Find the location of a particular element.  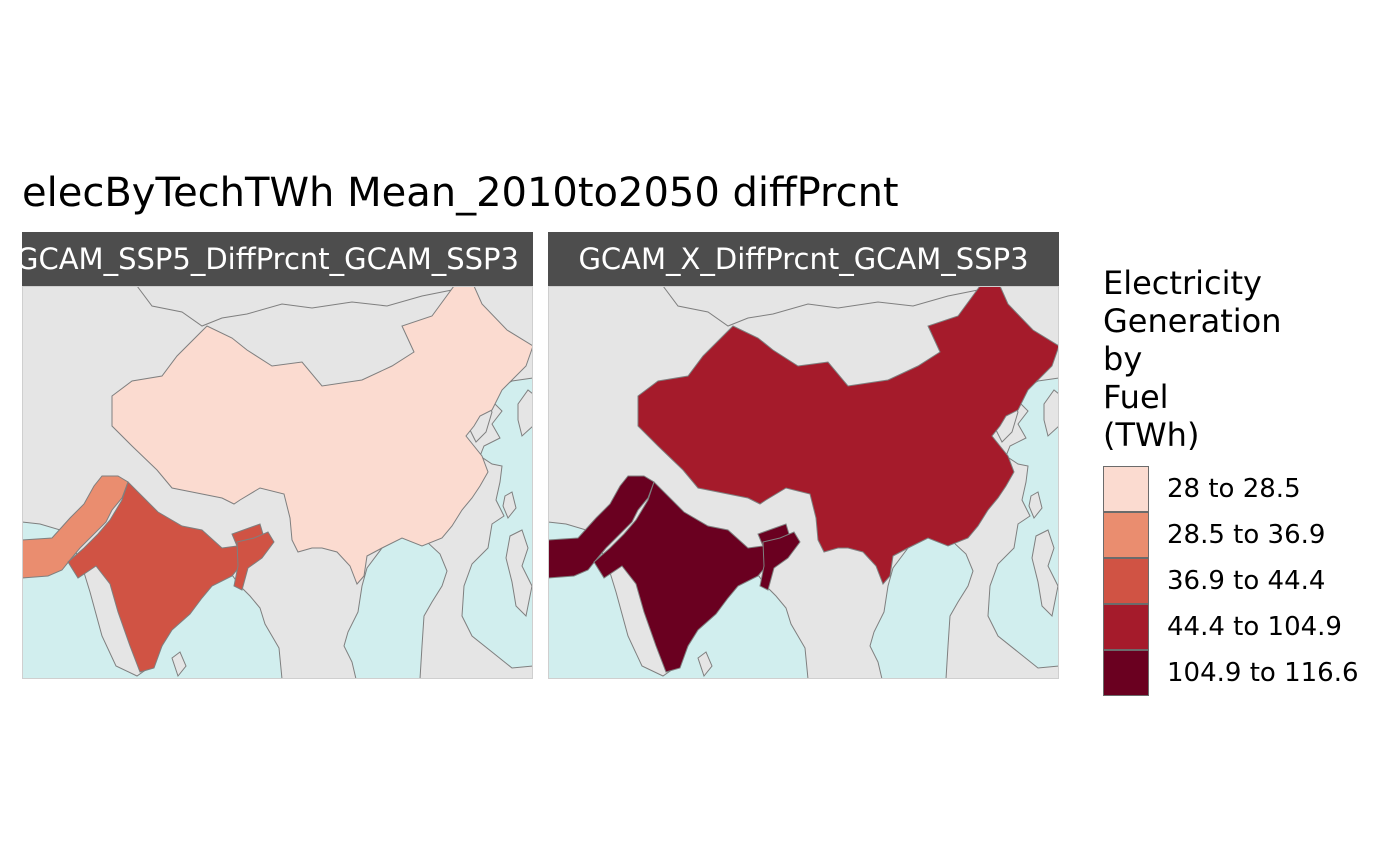

legend-item: 44.4 to 104.9 is located at coordinates (1231, 627).